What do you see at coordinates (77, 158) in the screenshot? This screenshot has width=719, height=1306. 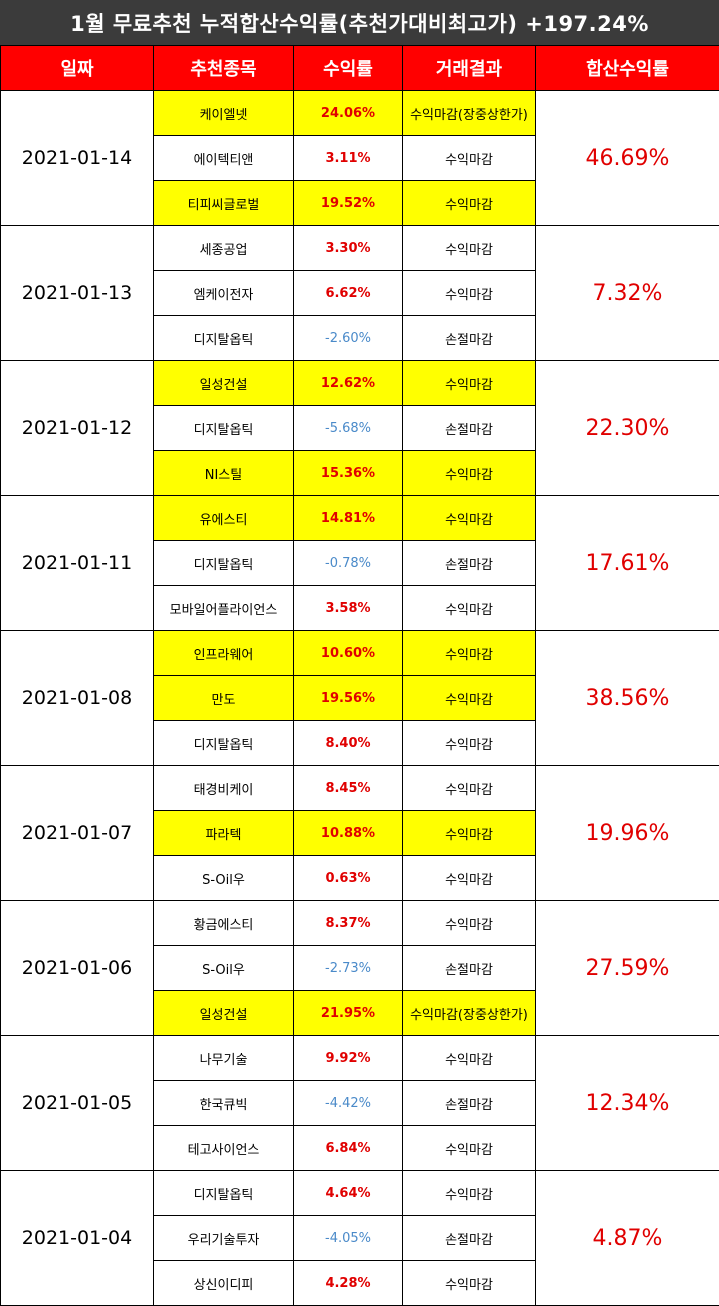 I see `date-cell: 2021-01-14` at bounding box center [77, 158].